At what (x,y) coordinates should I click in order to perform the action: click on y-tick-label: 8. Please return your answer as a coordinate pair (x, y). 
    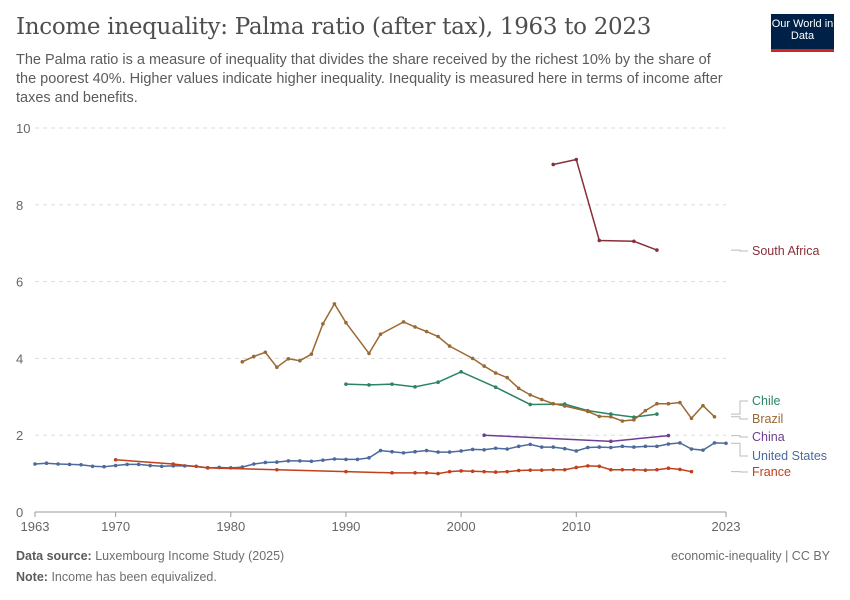
    Looking at the image, I should click on (19, 205).